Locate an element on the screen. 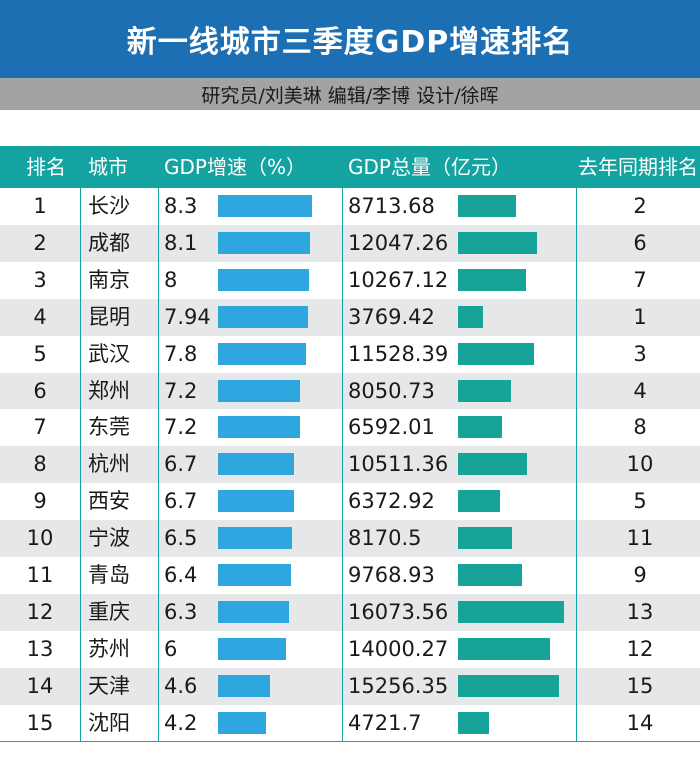  city-cell: 苏州 is located at coordinates (109, 648).